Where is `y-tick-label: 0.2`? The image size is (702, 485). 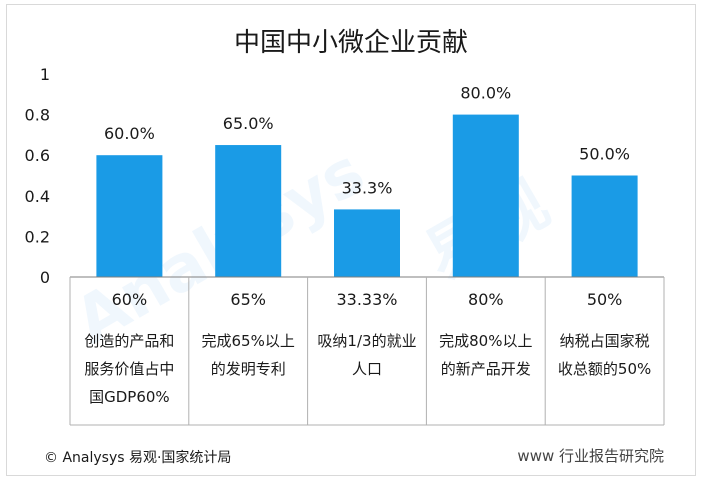
y-tick-label: 0.2 is located at coordinates (37, 236).